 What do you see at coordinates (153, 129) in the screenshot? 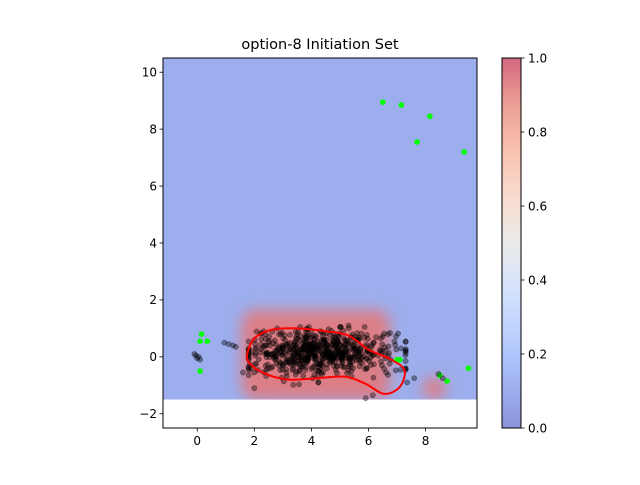
I see `y-tick-label: 8` at bounding box center [153, 129].